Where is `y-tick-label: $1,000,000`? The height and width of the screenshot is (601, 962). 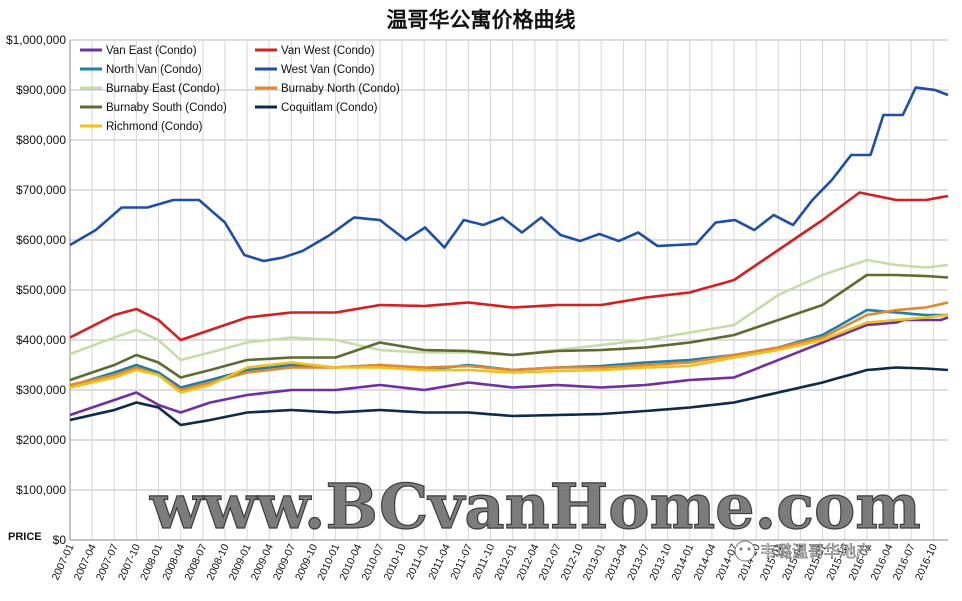
y-tick-label: $1,000,000 is located at coordinates (36, 40).